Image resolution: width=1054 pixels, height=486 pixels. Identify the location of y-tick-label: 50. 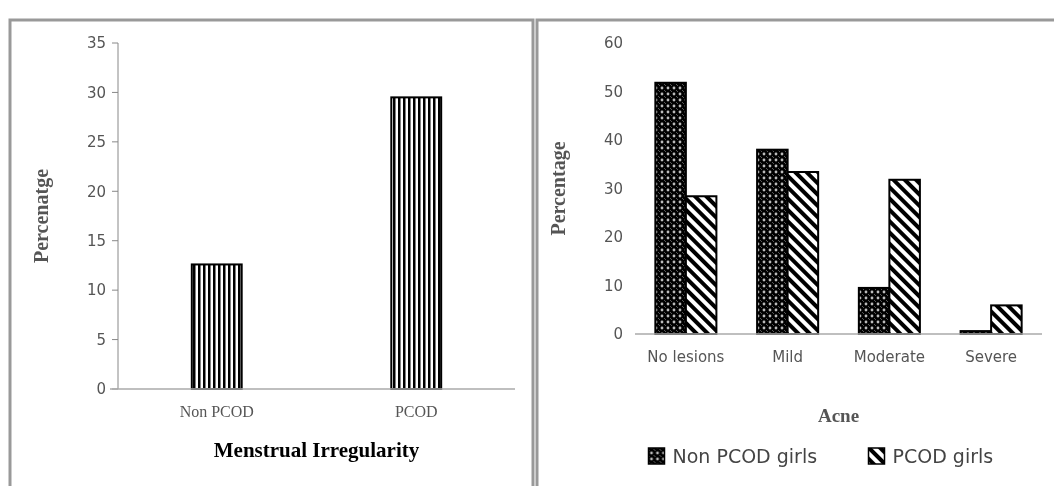
(613, 91).